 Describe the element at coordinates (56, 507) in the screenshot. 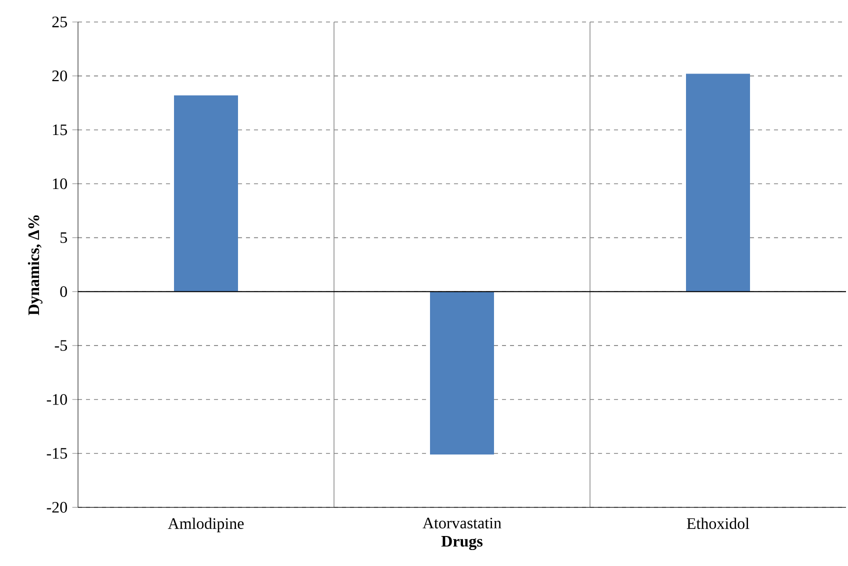

I see `y-tick-label: -20` at that location.